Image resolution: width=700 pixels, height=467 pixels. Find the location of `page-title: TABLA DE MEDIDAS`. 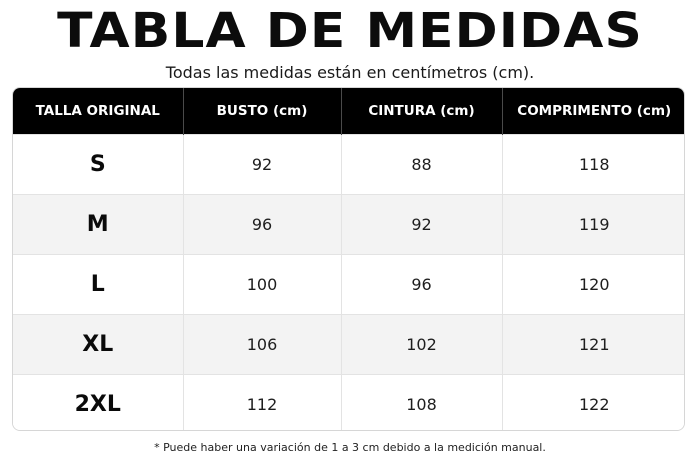

page-title: TABLA DE MEDIDAS is located at coordinates (350, 31).